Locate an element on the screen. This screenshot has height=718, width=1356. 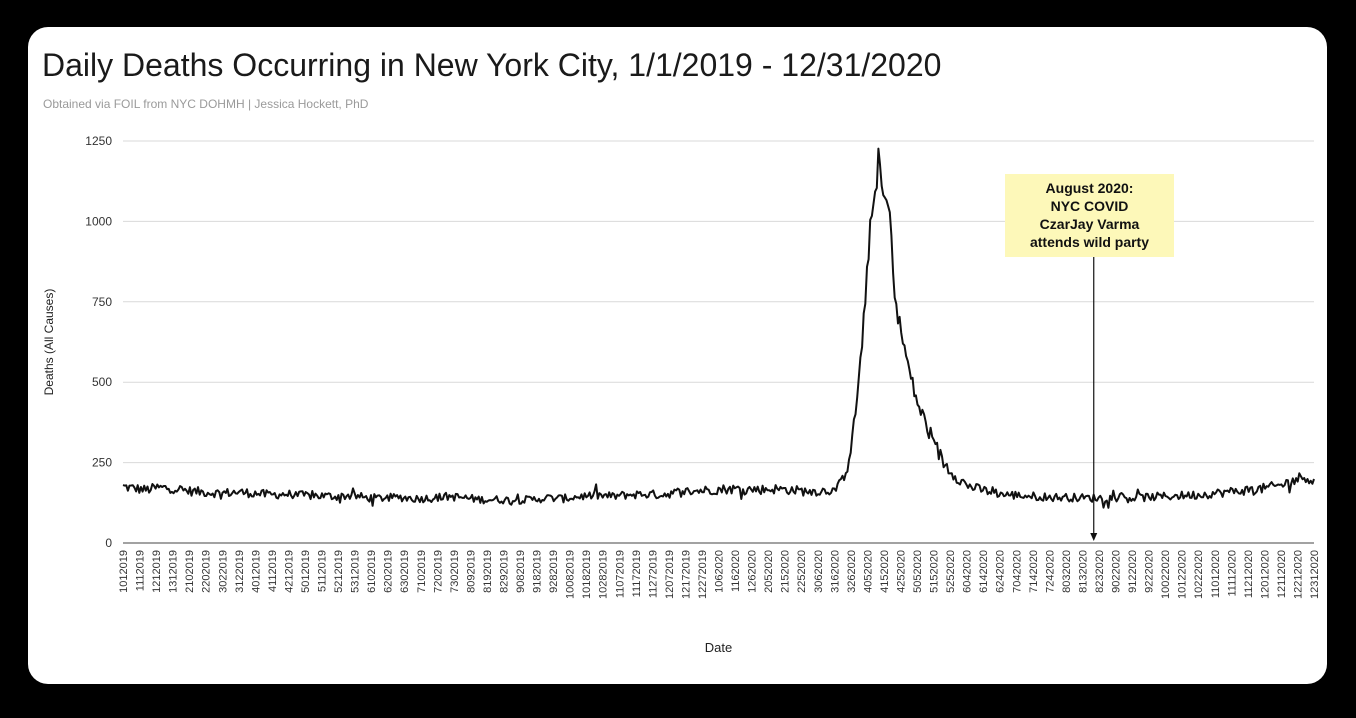
y-tick-label: 0 is located at coordinates (108, 543).